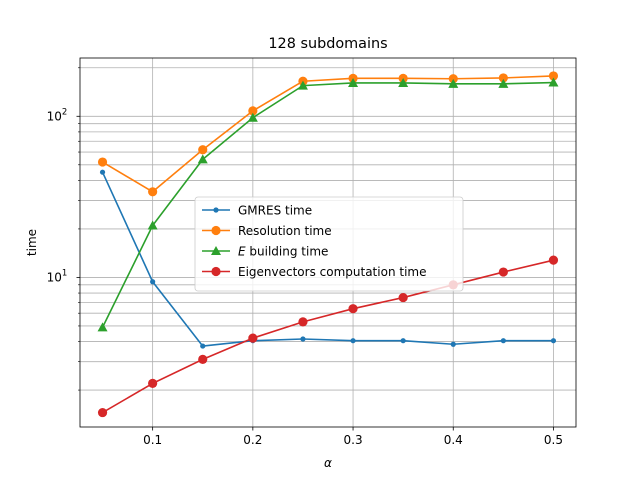 This screenshot has height=480, width=640. I want to click on legend-item: GMRES time, so click(257, 211).